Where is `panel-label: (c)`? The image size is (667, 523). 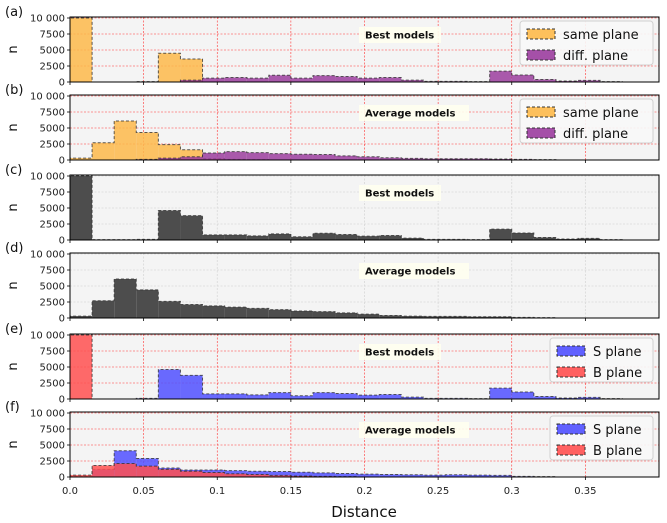 panel-label: (c) is located at coordinates (13, 170).